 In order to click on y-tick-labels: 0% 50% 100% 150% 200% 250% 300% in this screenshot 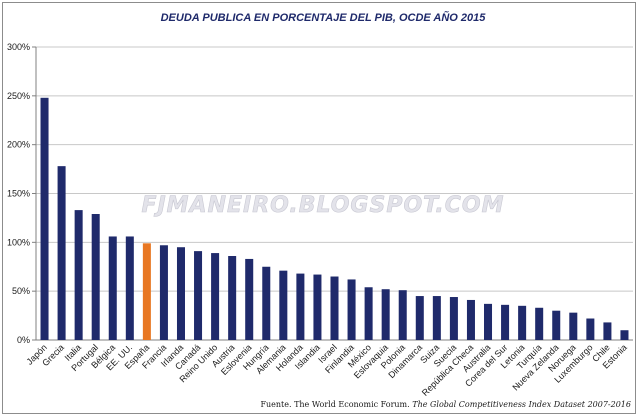, I will do `click(18, 193)`.